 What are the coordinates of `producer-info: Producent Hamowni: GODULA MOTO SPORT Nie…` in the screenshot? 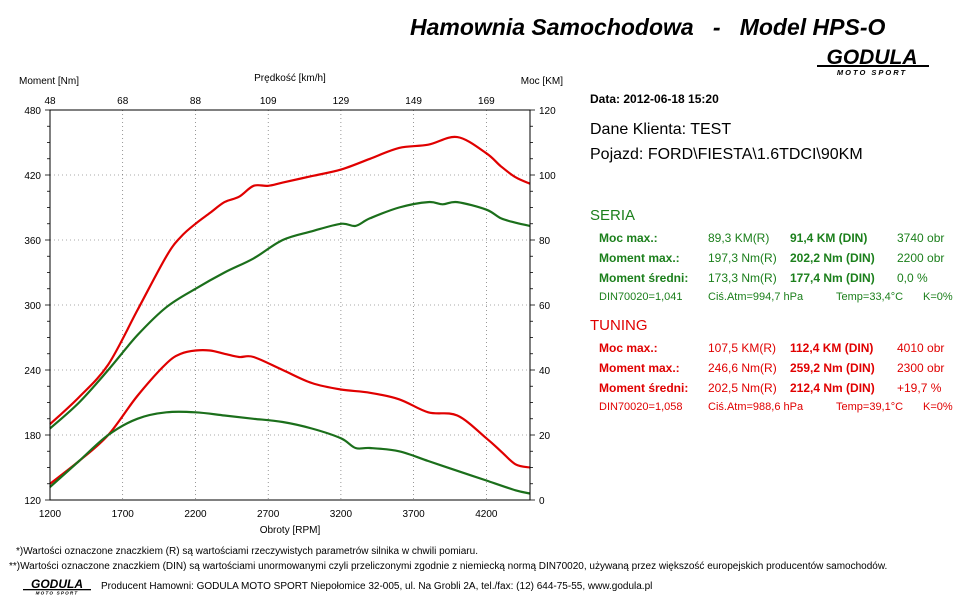 It's located at (377, 586).